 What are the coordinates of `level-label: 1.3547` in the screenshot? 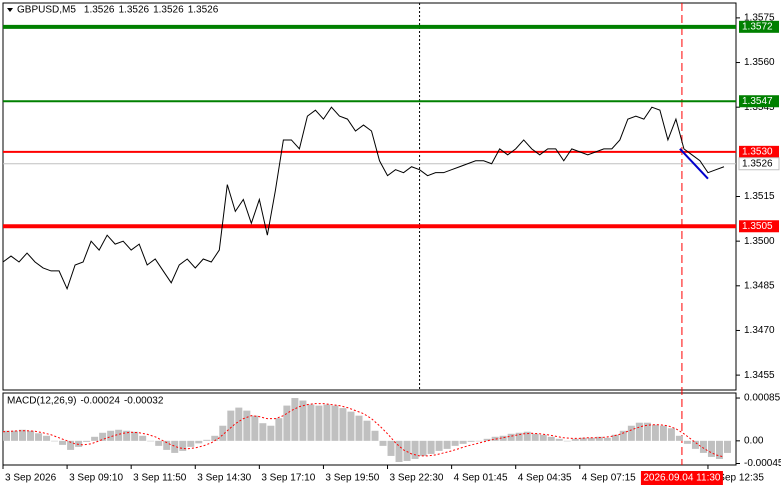 It's located at (757, 101).